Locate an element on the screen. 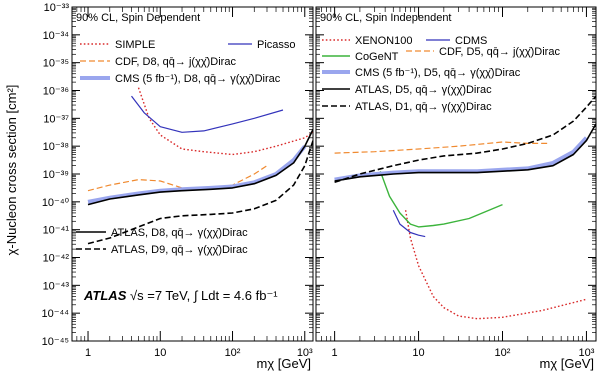  y-tick-label: 10⁻⁴³ is located at coordinates (56, 286).